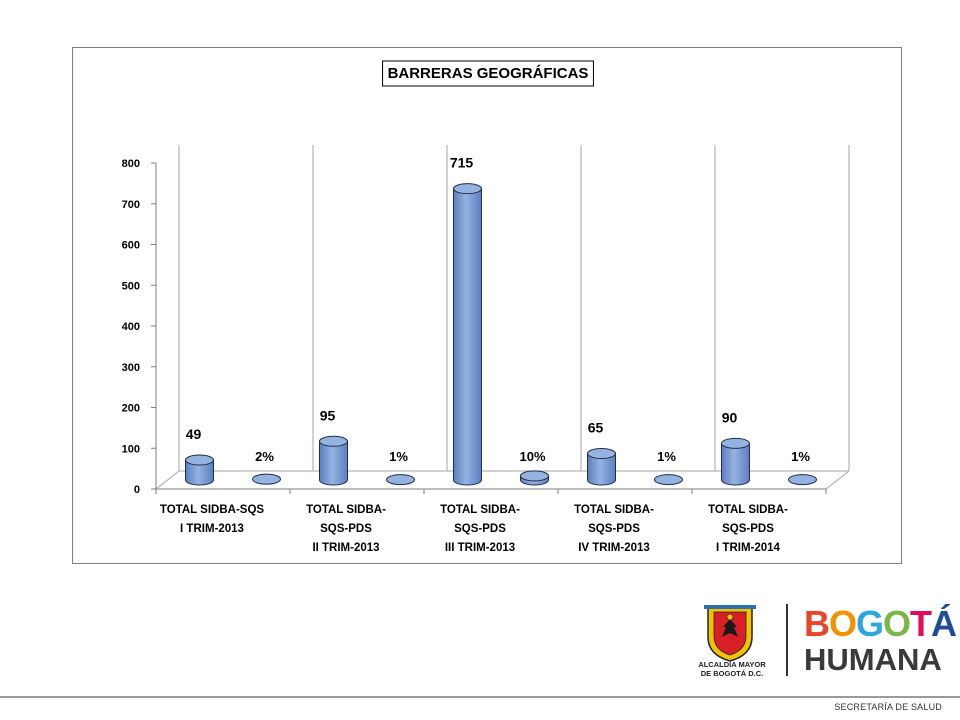 The width and height of the screenshot is (960, 720). What do you see at coordinates (131, 409) in the screenshot?
I see `y-tick-label: 200` at bounding box center [131, 409].